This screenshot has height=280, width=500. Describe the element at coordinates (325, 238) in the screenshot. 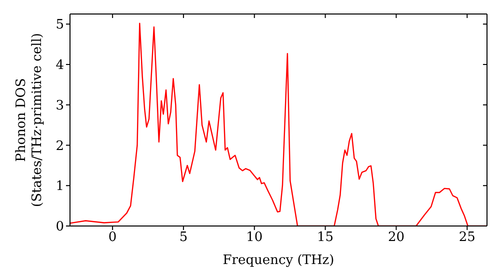

I see `x-tick-label: 15` at that location.